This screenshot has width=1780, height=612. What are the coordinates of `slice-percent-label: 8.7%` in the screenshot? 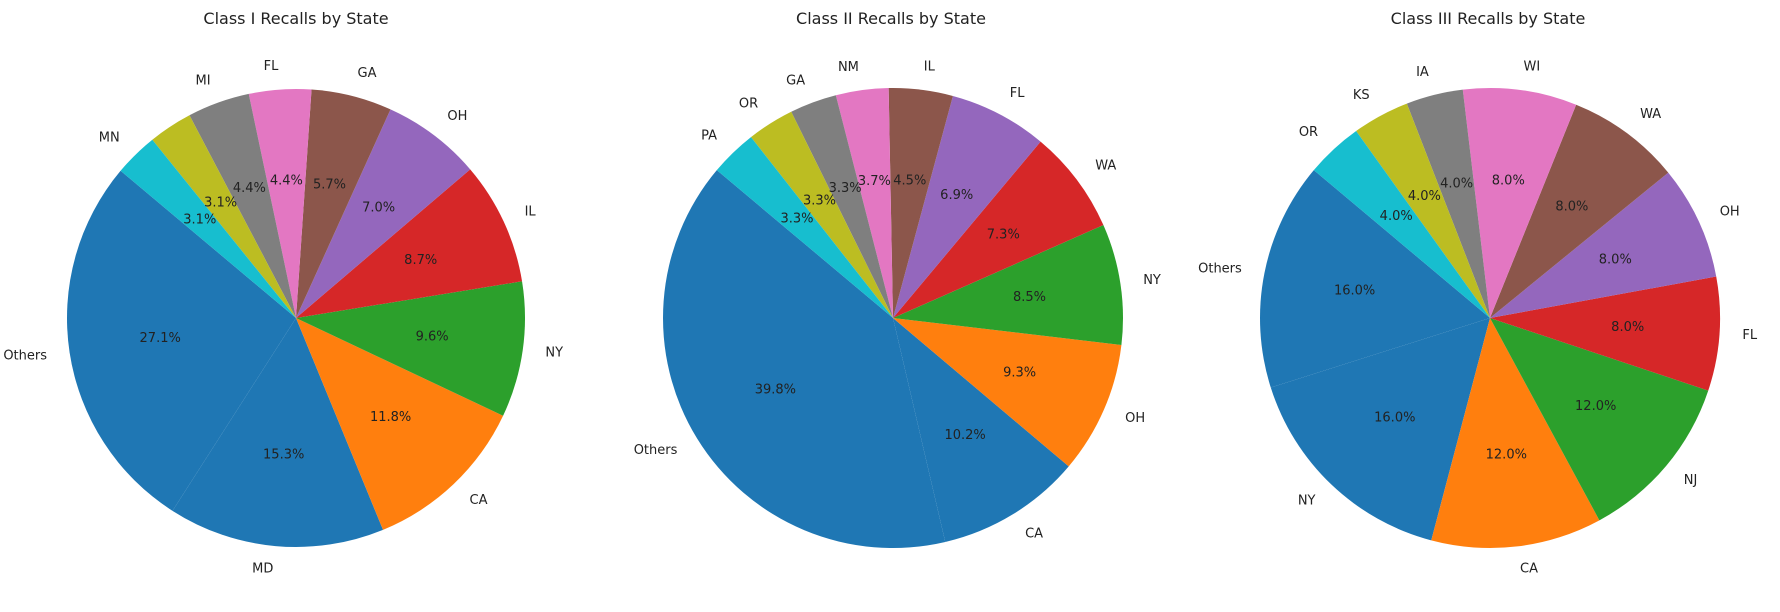 It's located at (420, 260).